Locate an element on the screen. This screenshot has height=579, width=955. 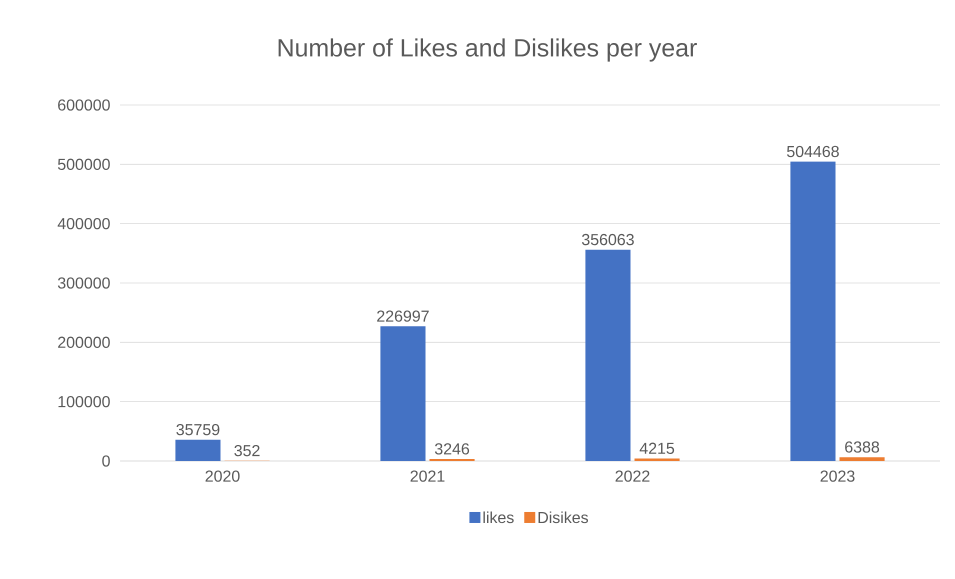
legend-label: likes is located at coordinates (498, 517).